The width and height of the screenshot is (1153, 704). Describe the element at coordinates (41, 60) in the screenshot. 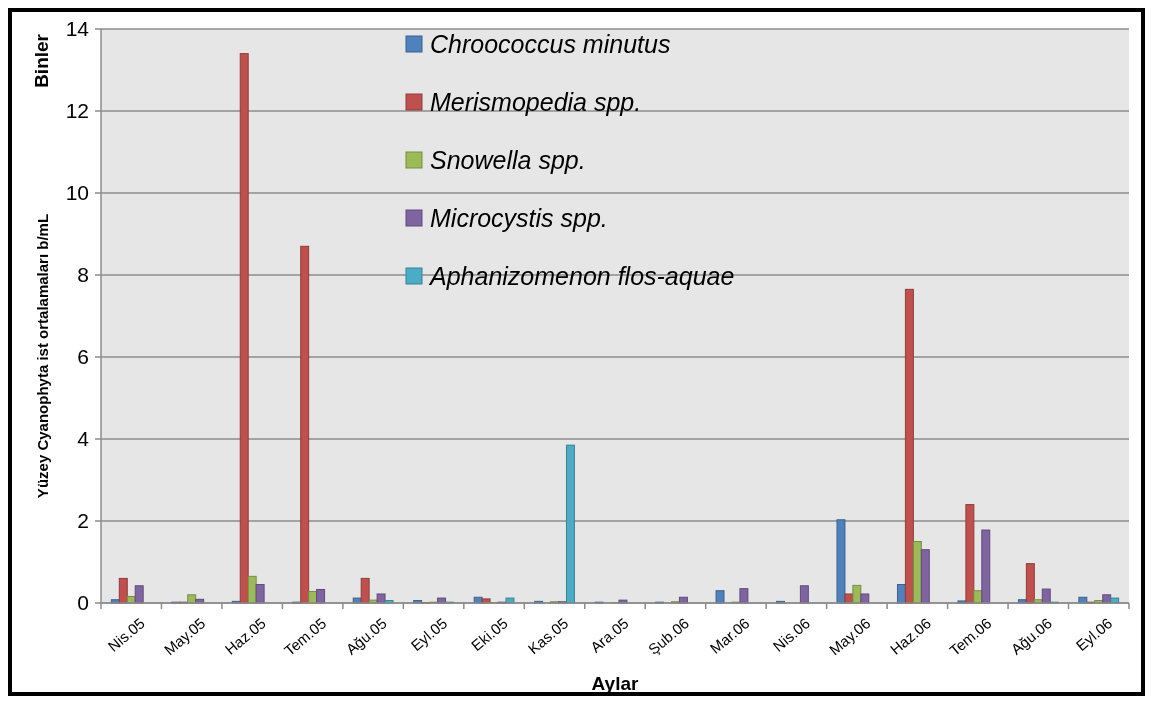

I see `text: Binler` at that location.